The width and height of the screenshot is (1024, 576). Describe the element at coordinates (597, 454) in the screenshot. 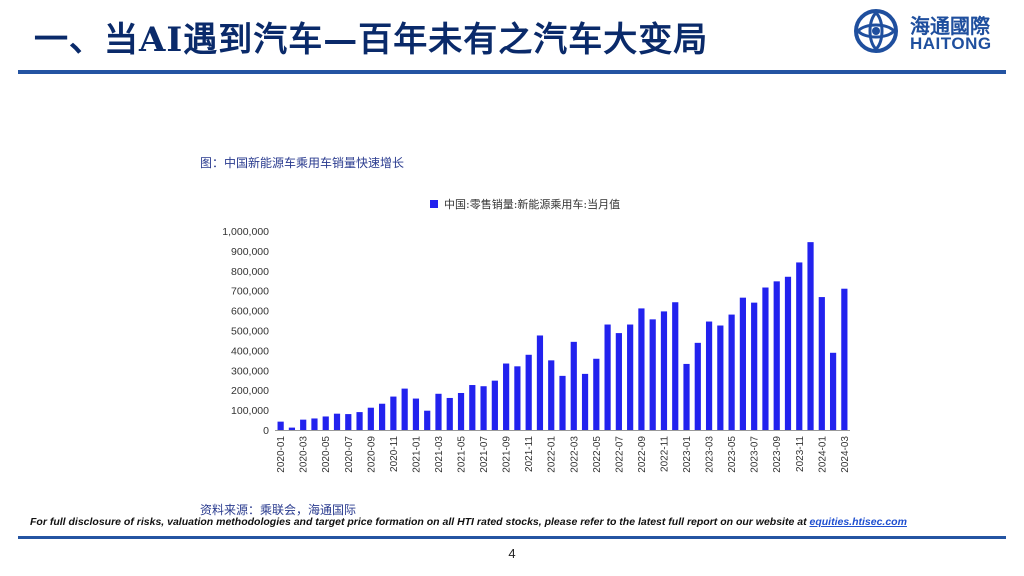

I see `x-tick-label: 2022-05` at that location.